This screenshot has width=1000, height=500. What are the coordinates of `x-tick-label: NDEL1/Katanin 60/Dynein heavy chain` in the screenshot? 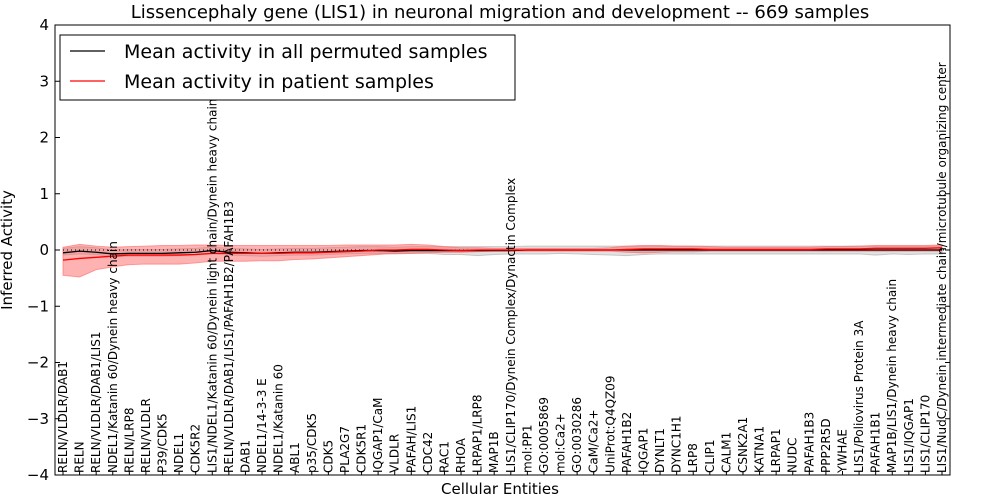 It's located at (113, 357).